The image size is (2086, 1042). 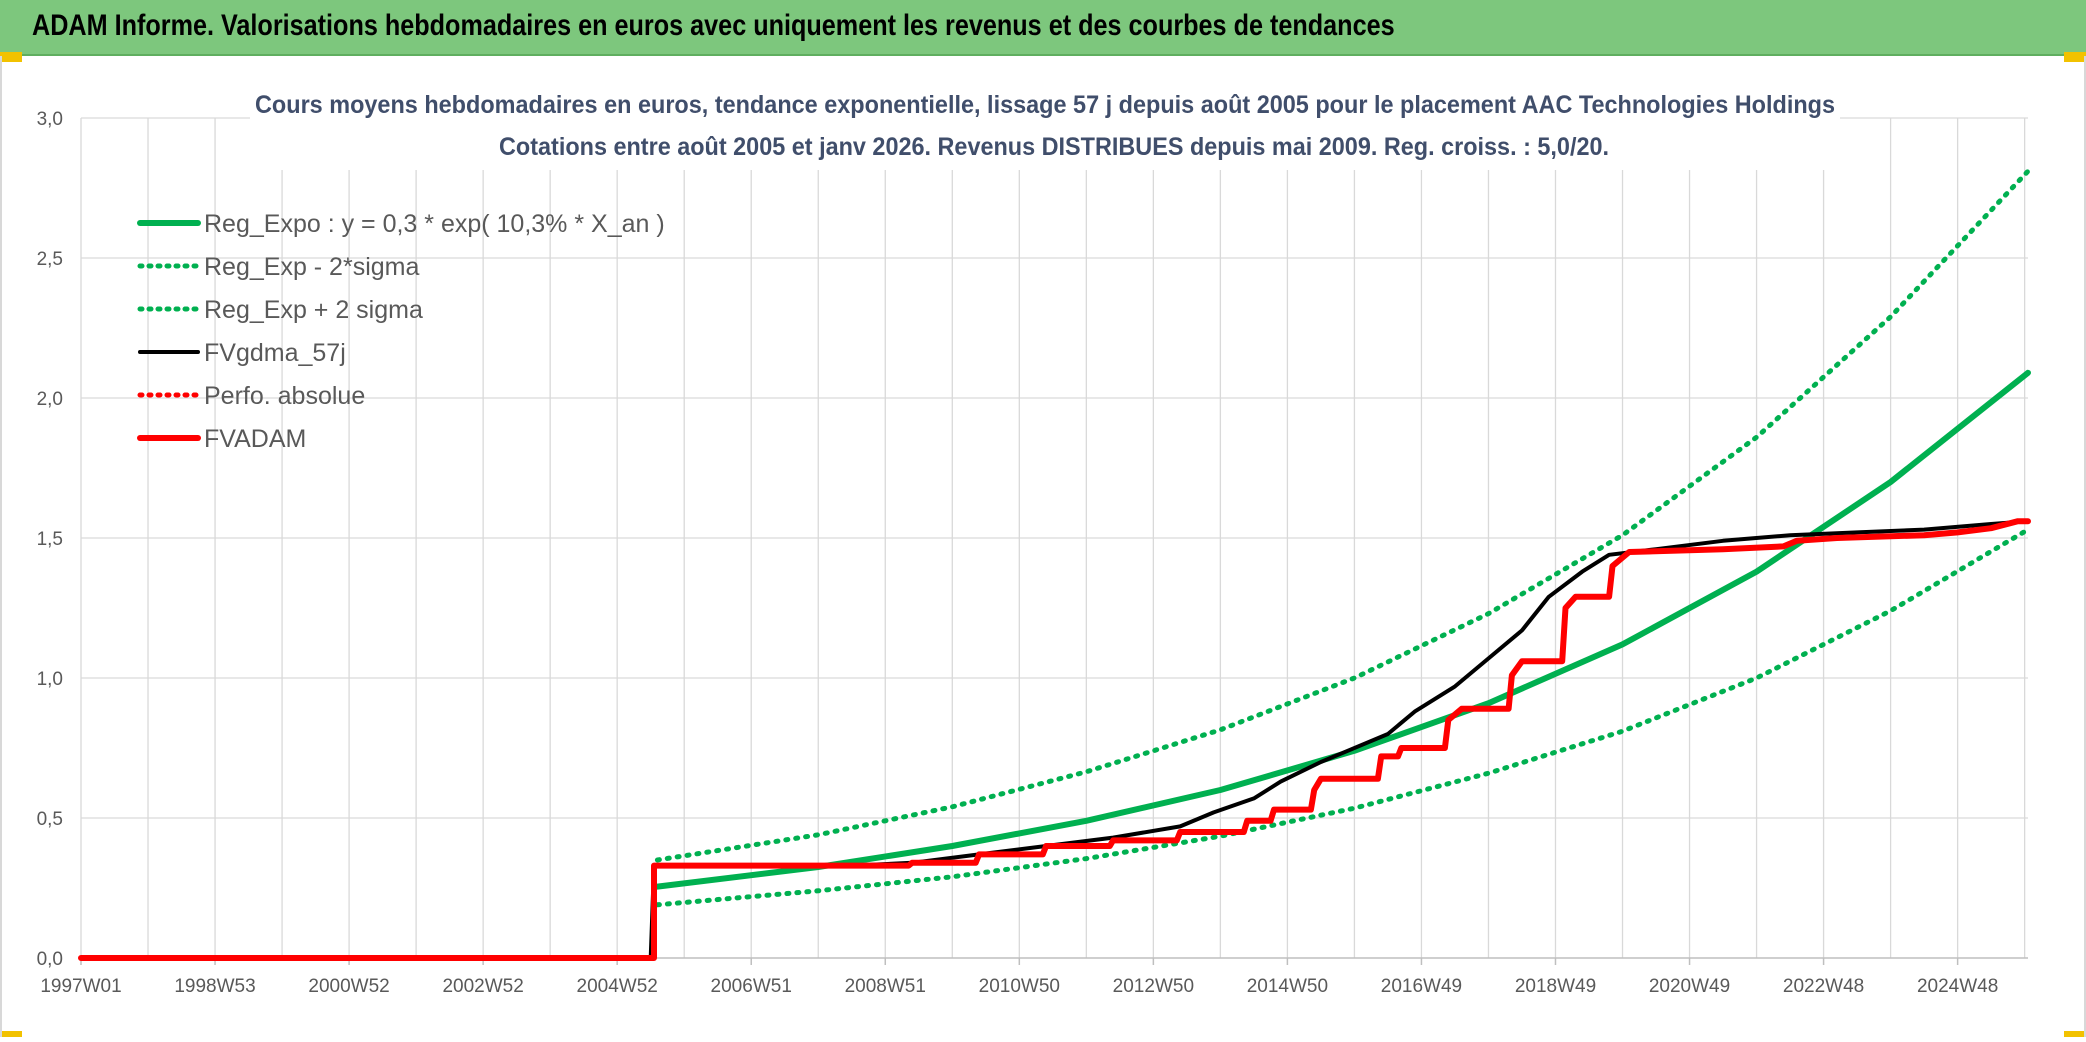 What do you see at coordinates (275, 353) in the screenshot?
I see `legend-label: FVgdma_57j` at bounding box center [275, 353].